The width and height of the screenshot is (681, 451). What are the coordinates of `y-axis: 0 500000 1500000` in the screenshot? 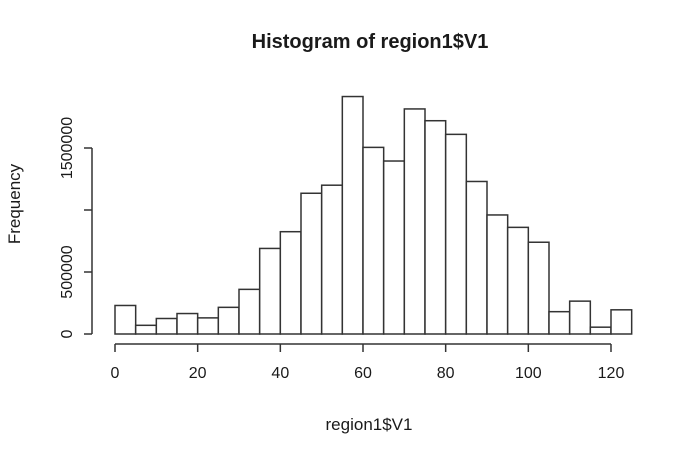 It's located at (76, 227).